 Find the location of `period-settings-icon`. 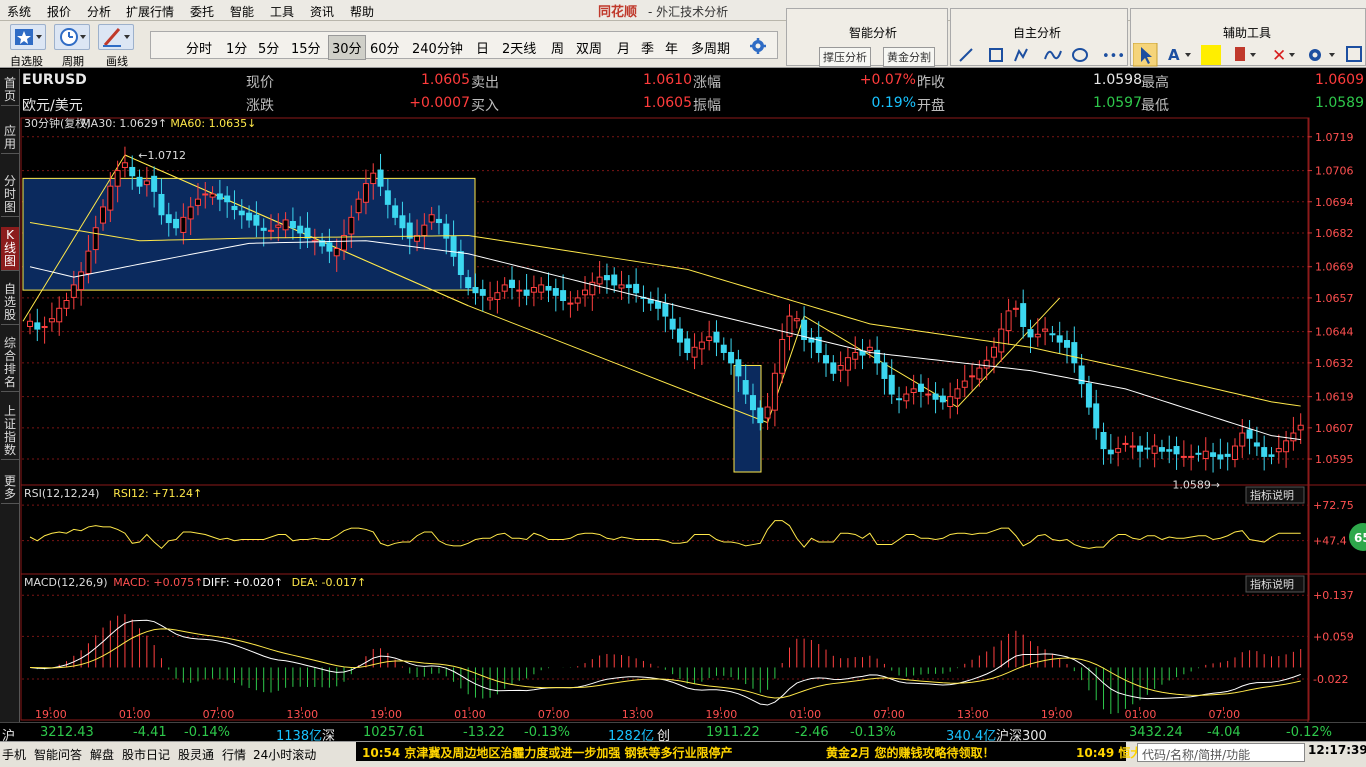

period-settings-icon is located at coordinates (758, 47).